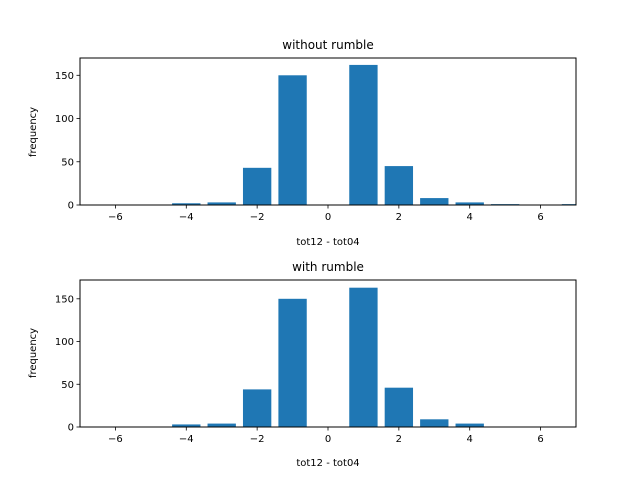 Image resolution: width=640 pixels, height=480 pixels. What do you see at coordinates (328, 45) in the screenshot?
I see `chart-title: without rumble` at bounding box center [328, 45].